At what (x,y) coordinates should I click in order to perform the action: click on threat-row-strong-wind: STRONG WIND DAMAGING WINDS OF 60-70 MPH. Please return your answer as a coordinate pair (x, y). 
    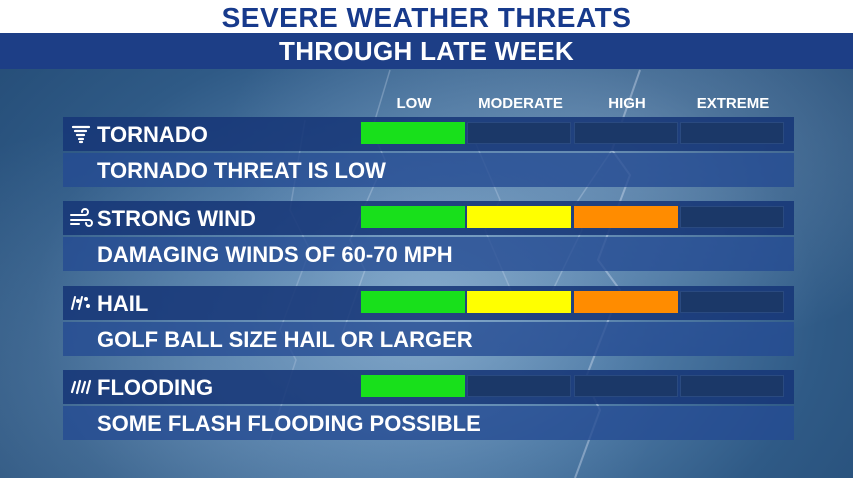
    Looking at the image, I should click on (428, 237).